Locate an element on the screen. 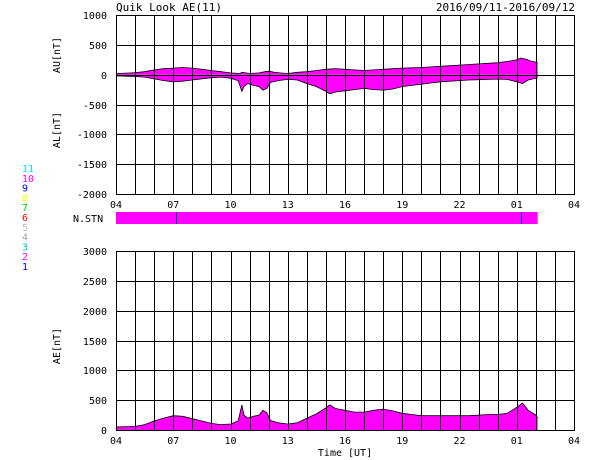 The image size is (590, 460). station-legend-item: 7 is located at coordinates (25, 208).